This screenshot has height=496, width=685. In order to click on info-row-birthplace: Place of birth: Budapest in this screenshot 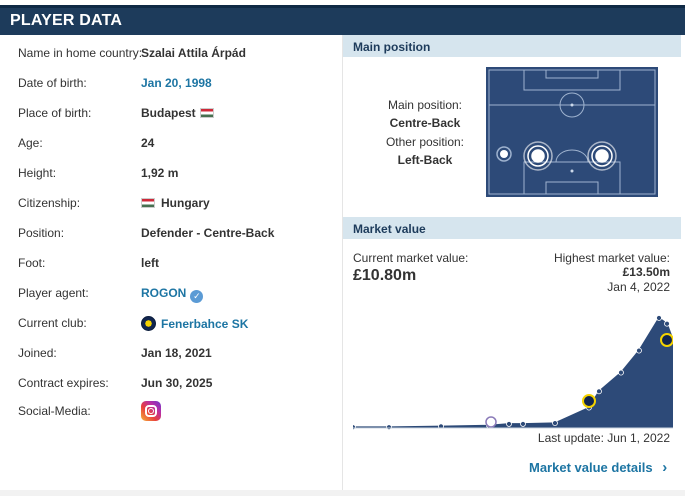, I will do `click(178, 113)`.